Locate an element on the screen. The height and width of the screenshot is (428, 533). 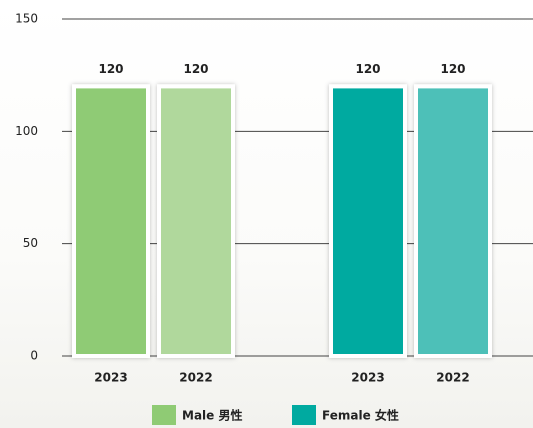
y-tick-label: 100 is located at coordinates (26, 131).